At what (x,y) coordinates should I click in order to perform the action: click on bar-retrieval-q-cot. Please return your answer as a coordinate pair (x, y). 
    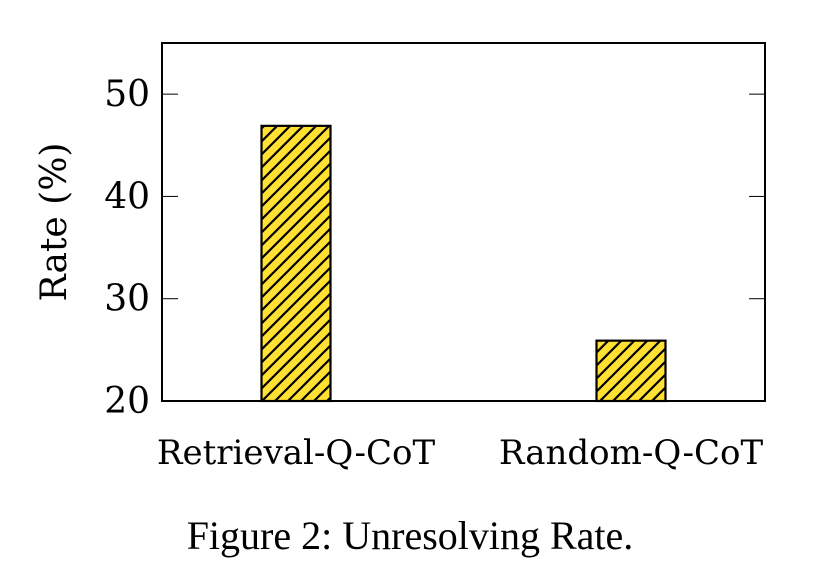
    Looking at the image, I should click on (296, 263).